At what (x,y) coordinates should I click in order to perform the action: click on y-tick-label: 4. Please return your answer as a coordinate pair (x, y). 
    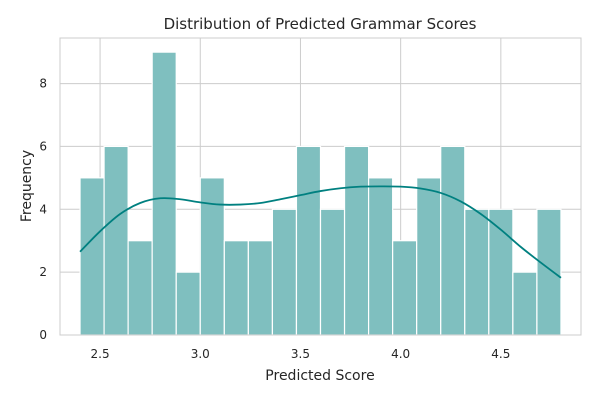
    Looking at the image, I should click on (43, 209).